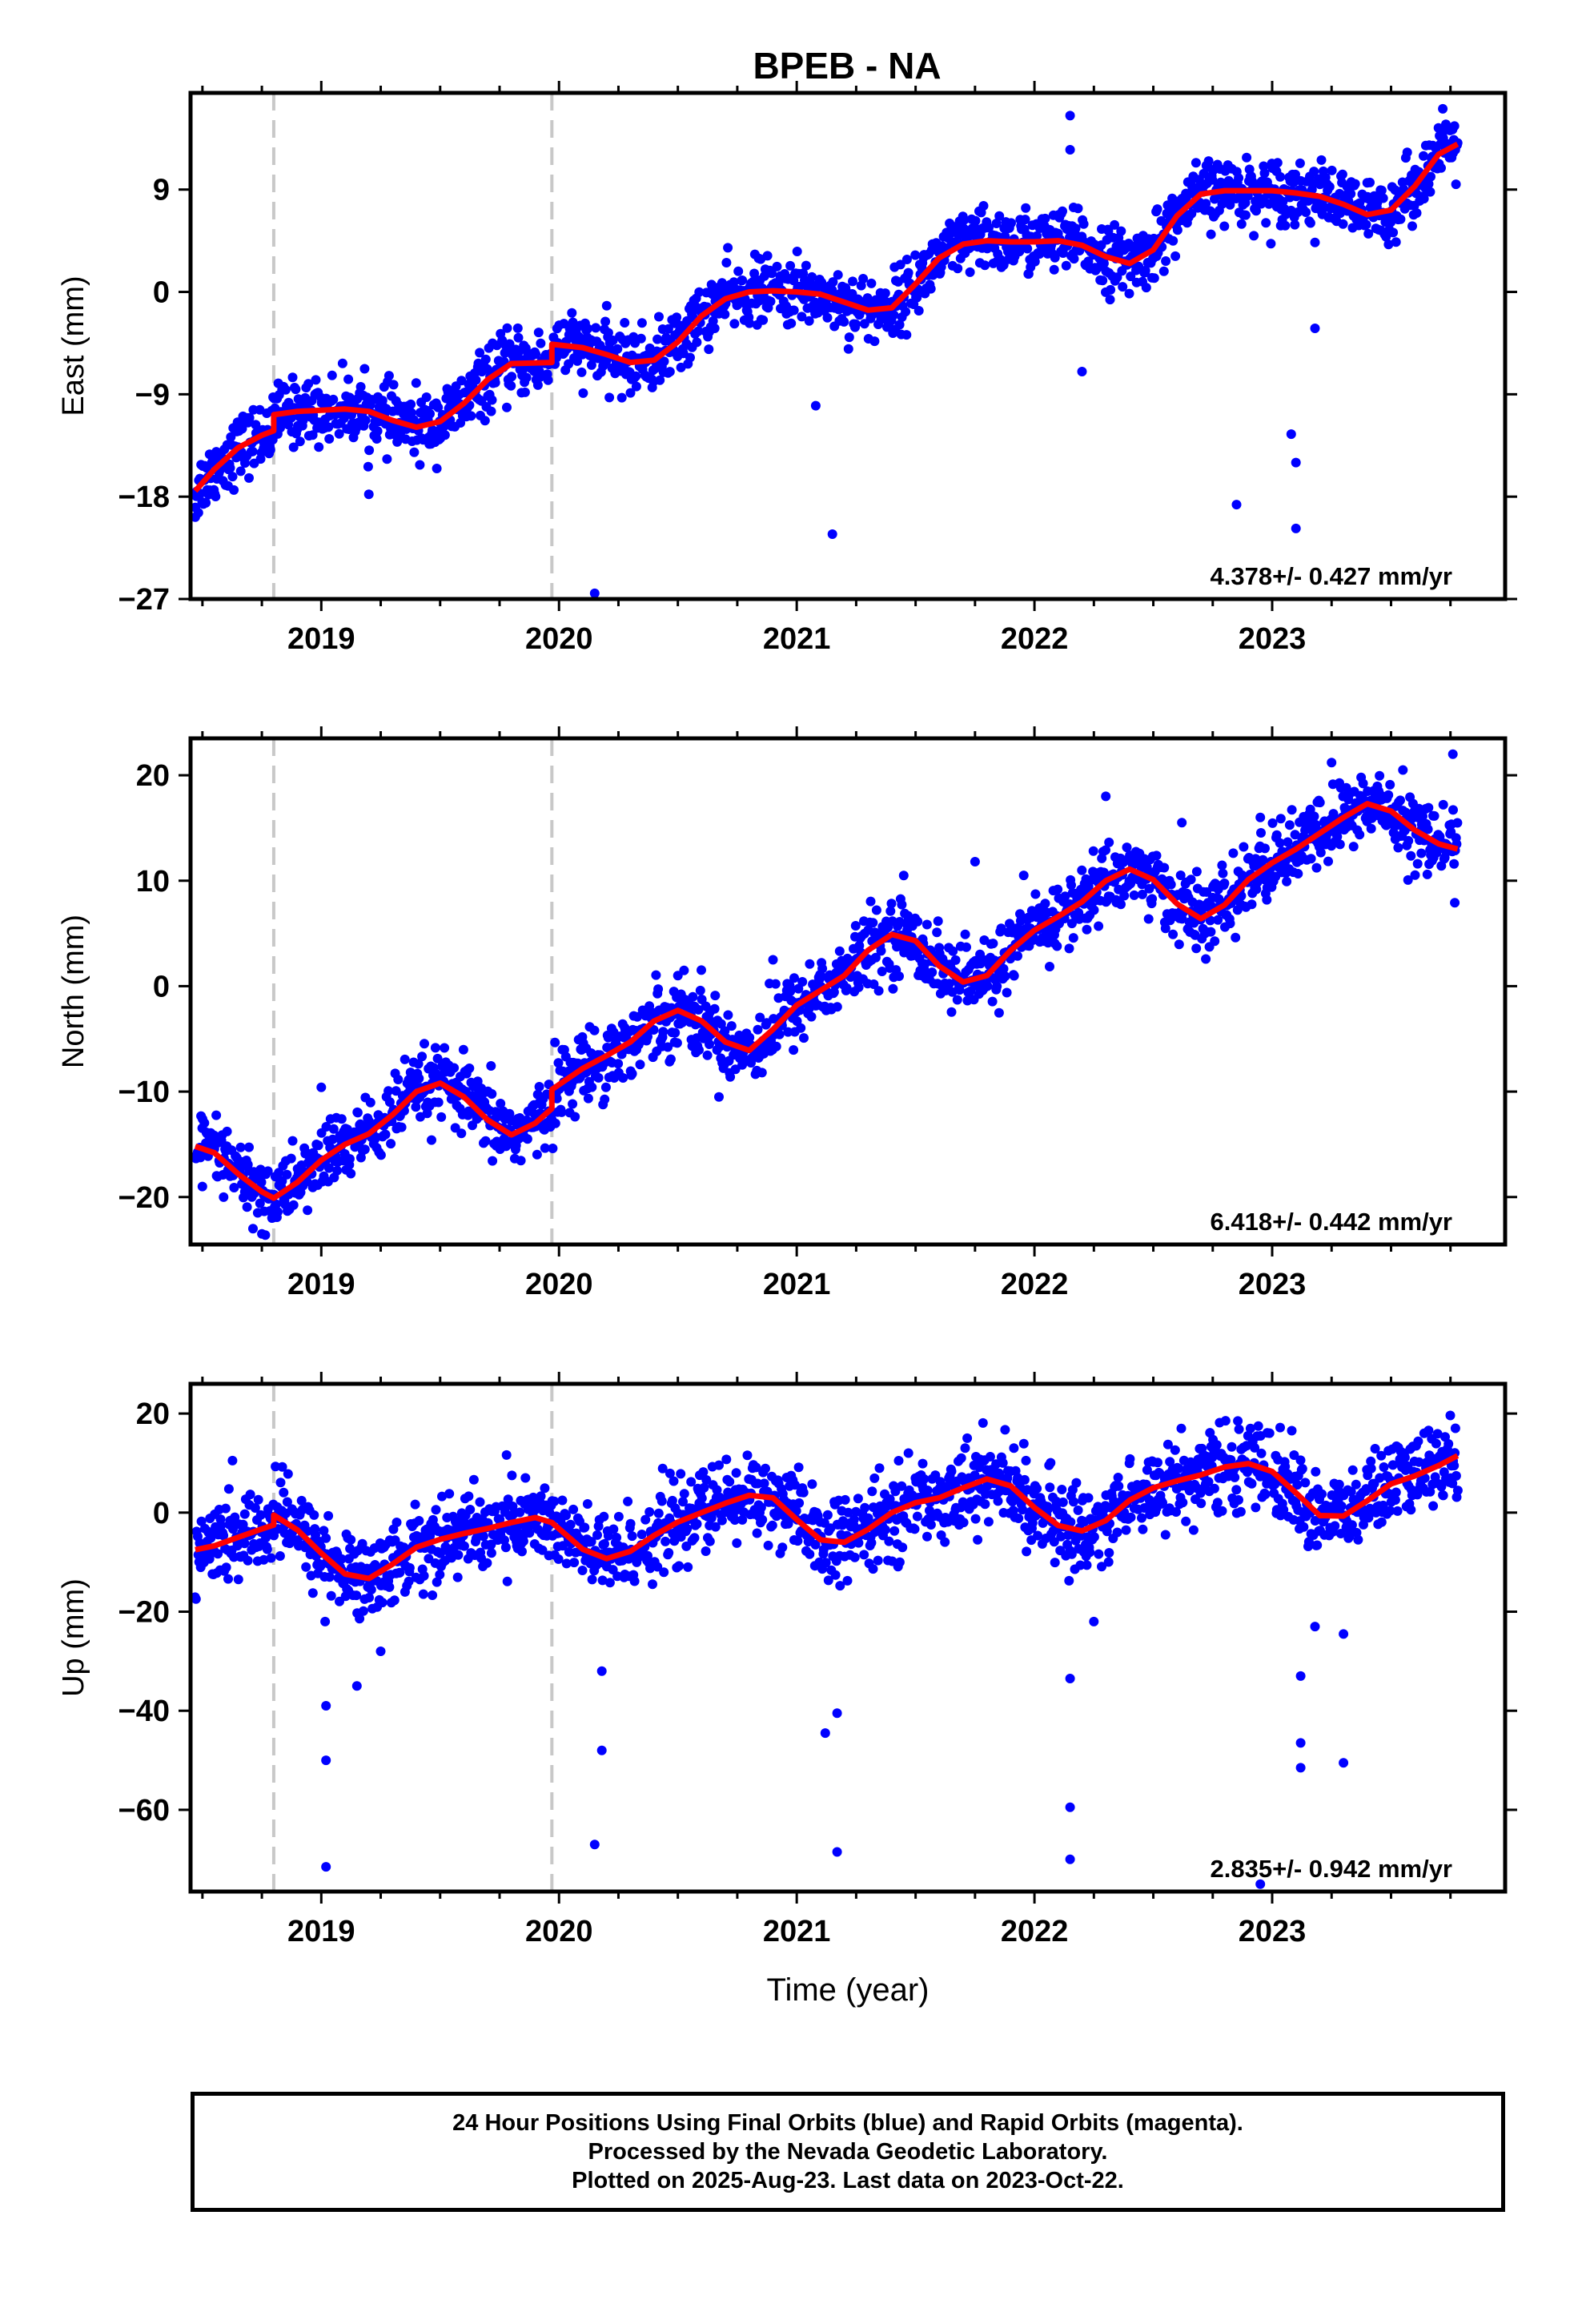 The image size is (1582, 2324). I want to click on north-y-tick-label: −20, so click(144, 1198).